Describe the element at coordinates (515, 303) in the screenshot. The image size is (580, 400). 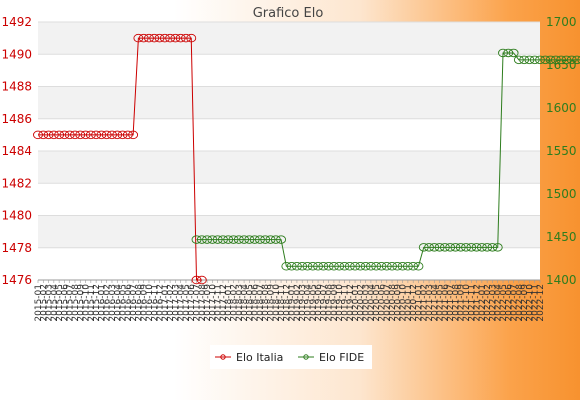
I see `x-axis-tick-label: 2022-07` at that location.